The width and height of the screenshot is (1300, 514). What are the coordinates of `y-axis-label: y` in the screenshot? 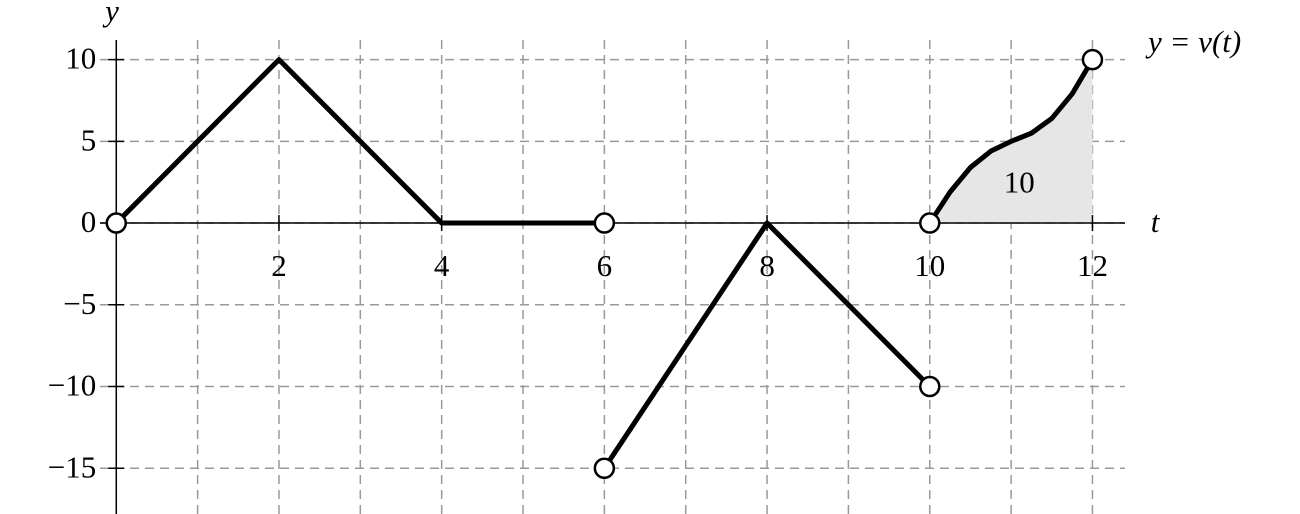 It's located at (110, 14).